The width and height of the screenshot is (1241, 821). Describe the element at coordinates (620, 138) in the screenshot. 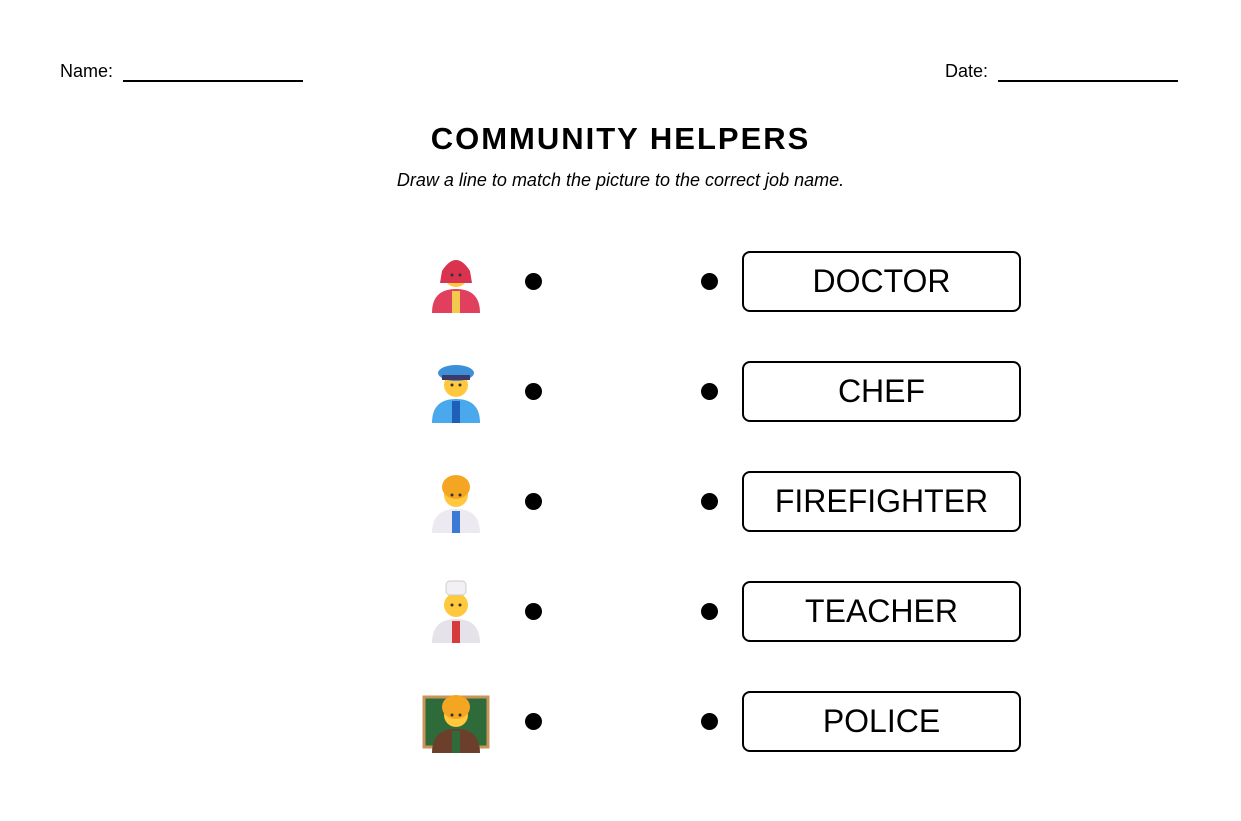

I see `worksheet-title: COMMUNITY HELPERS` at that location.